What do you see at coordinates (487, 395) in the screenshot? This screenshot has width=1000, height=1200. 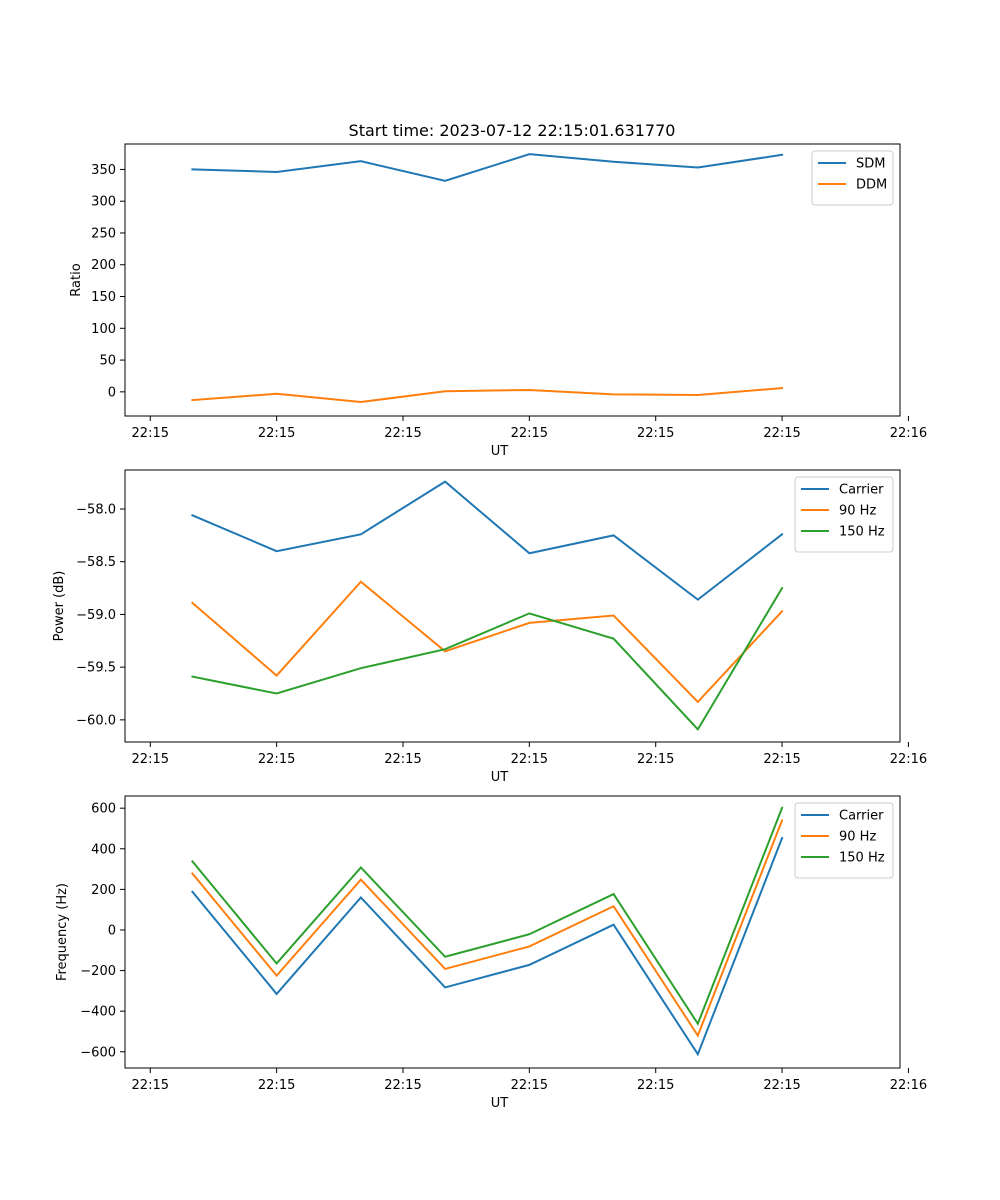 I see `series-line-ddm` at bounding box center [487, 395].